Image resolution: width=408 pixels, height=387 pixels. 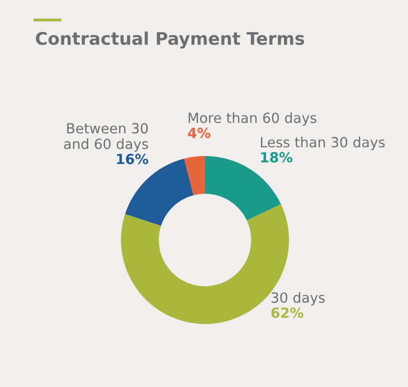 I want to click on data-label: 62%, so click(x=287, y=312).